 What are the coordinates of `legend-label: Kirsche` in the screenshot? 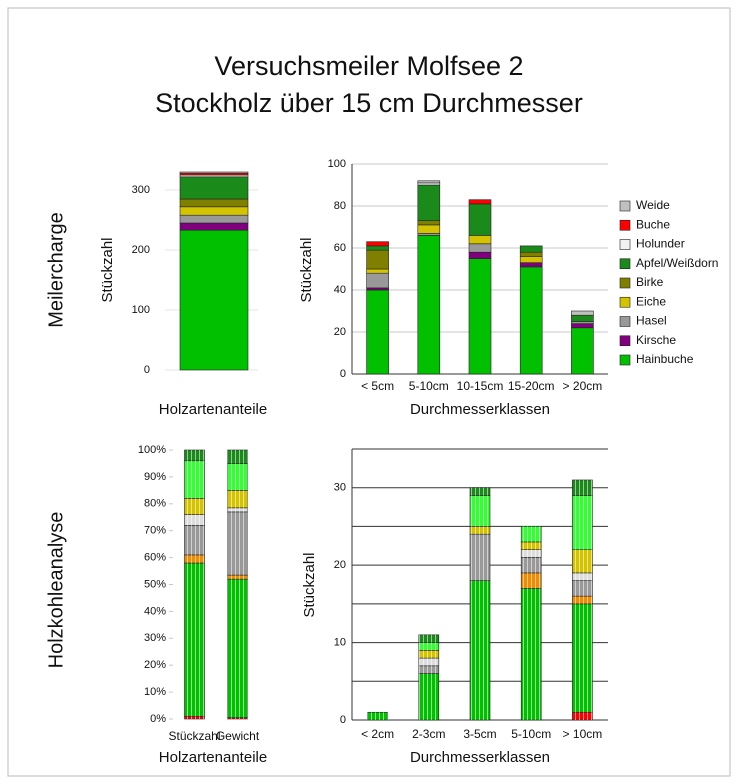 It's located at (656, 340).